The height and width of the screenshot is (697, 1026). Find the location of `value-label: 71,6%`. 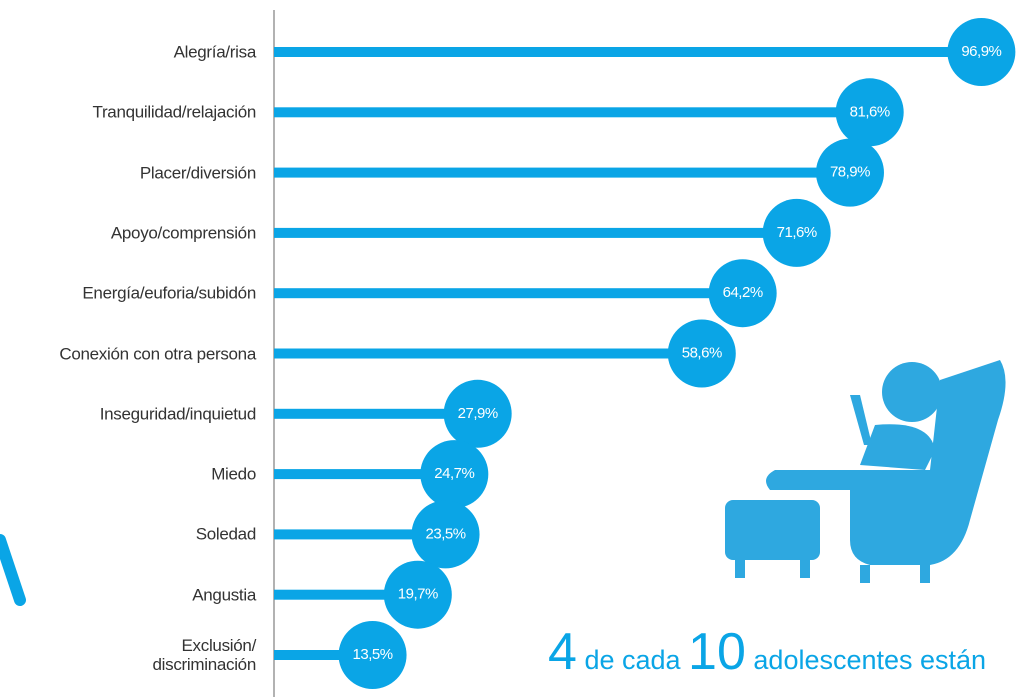

value-label: 71,6% is located at coordinates (797, 232).